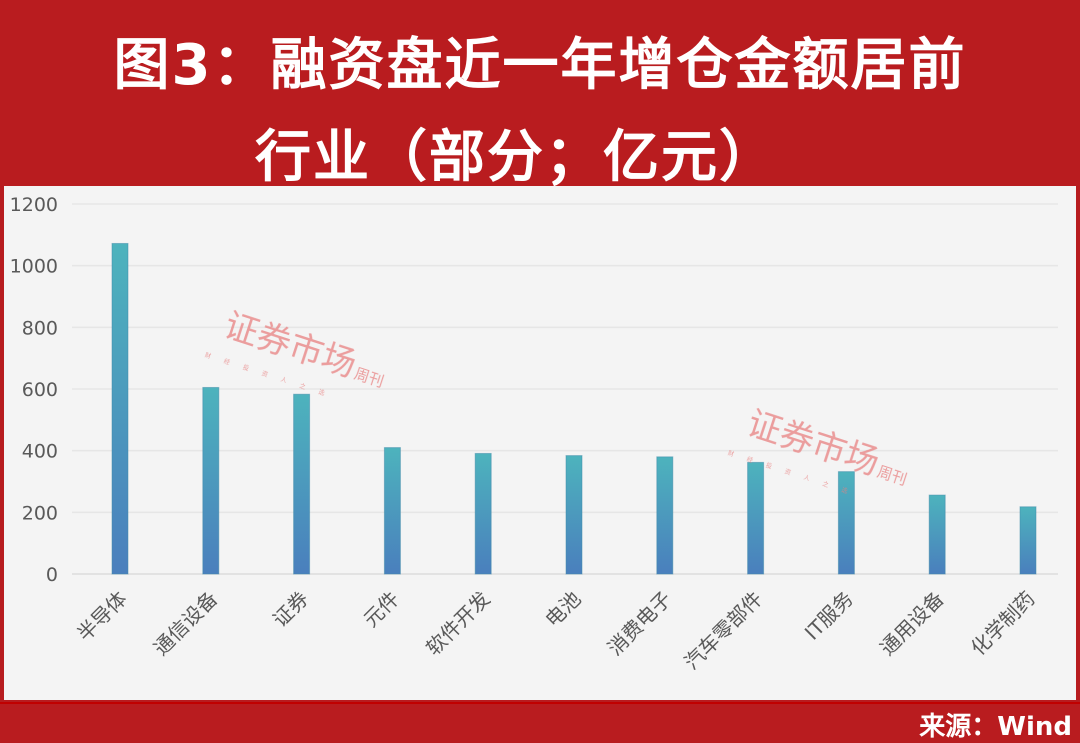 The height and width of the screenshot is (743, 1080). I want to click on x-tick-label: 通用设备, so click(912, 624).